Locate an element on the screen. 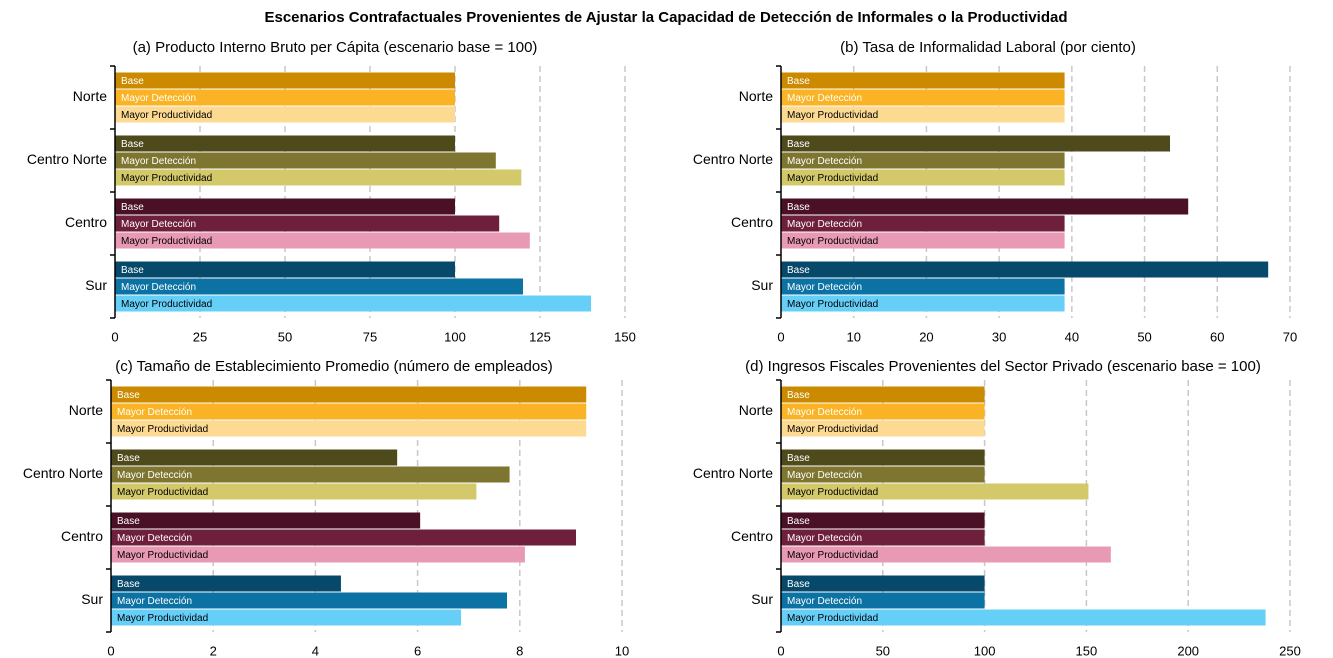 Image resolution: width=1333 pixels, height=658 pixels. x-tick-label: 75 is located at coordinates (370, 336).